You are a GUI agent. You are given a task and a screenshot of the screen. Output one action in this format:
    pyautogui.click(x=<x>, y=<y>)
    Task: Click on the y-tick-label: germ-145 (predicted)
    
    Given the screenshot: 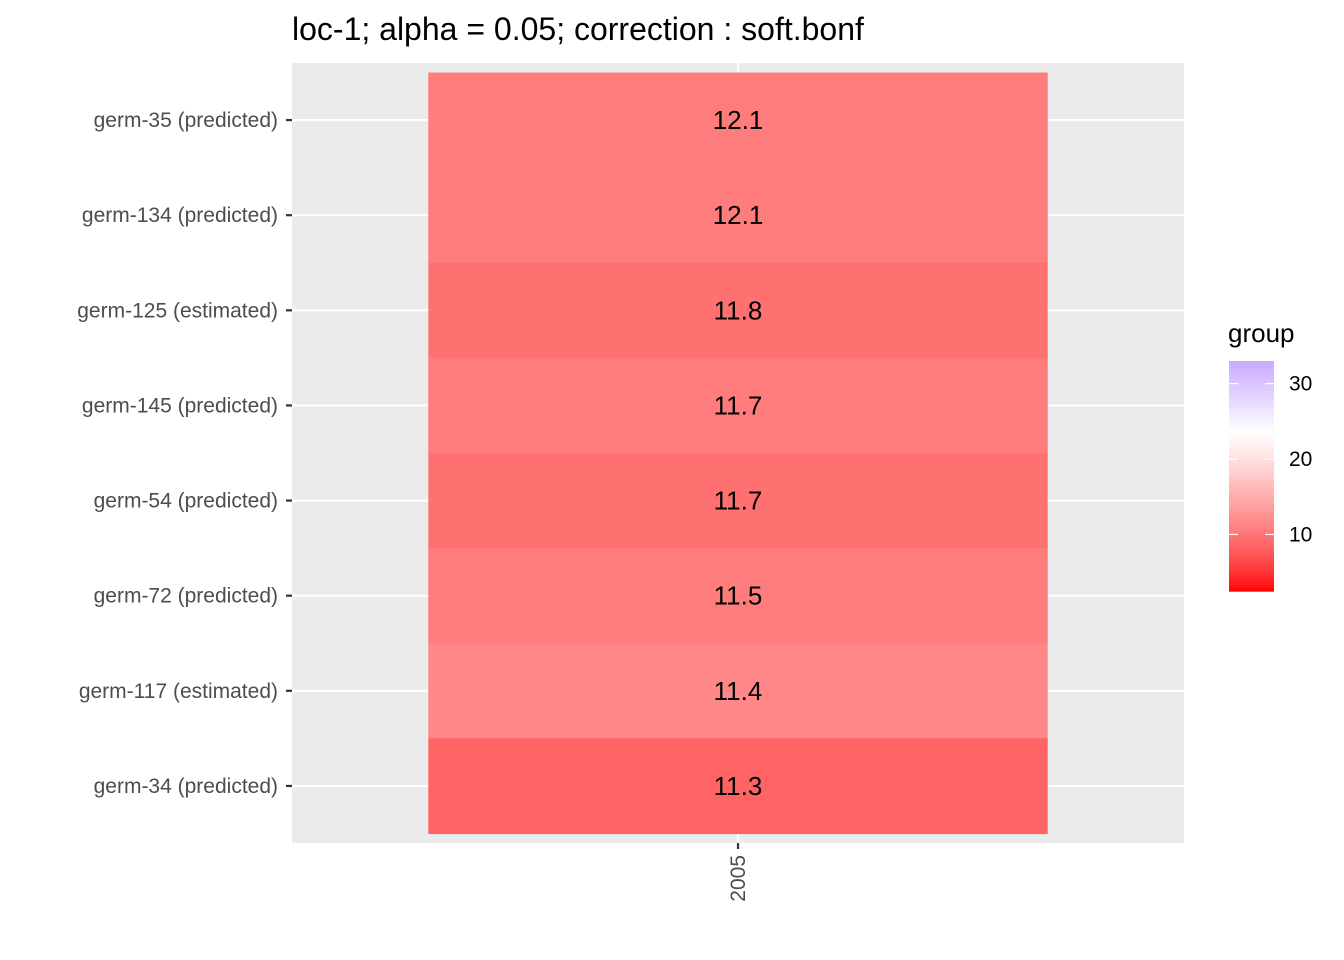 What is the action you would take?
    pyautogui.click(x=180, y=405)
    